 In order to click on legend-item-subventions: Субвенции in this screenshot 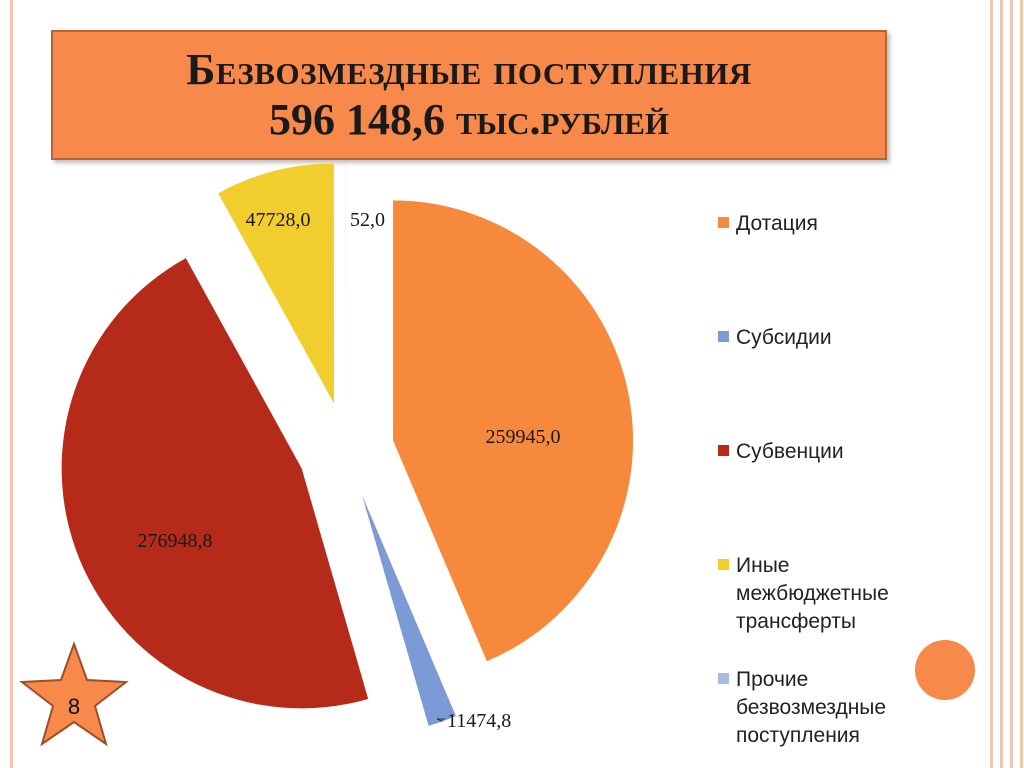, I will do `click(827, 452)`.